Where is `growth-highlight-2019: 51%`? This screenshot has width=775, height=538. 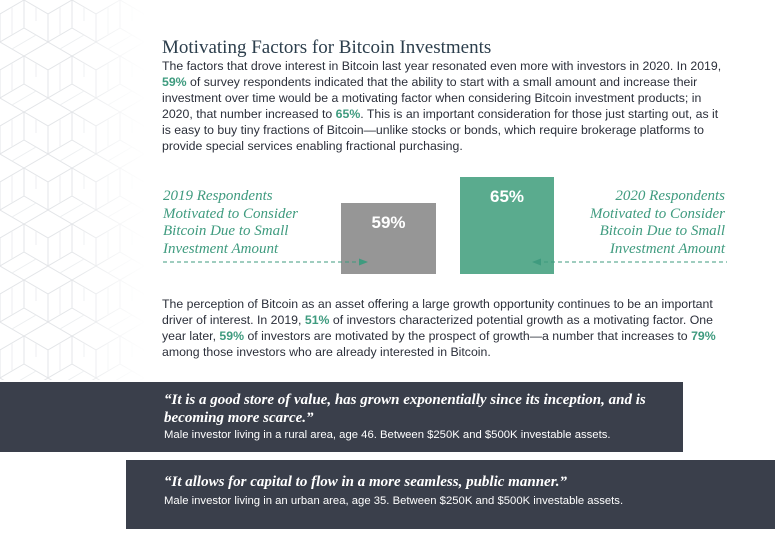 growth-highlight-2019: 51% is located at coordinates (317, 320).